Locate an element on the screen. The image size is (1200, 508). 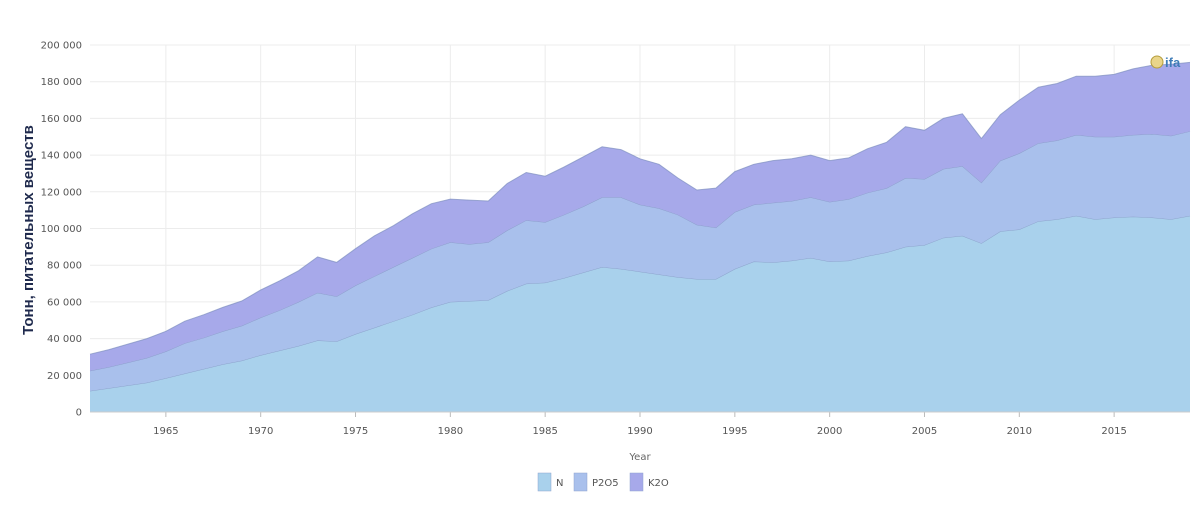
y-tick-label: 100 000 is located at coordinates (61, 229).